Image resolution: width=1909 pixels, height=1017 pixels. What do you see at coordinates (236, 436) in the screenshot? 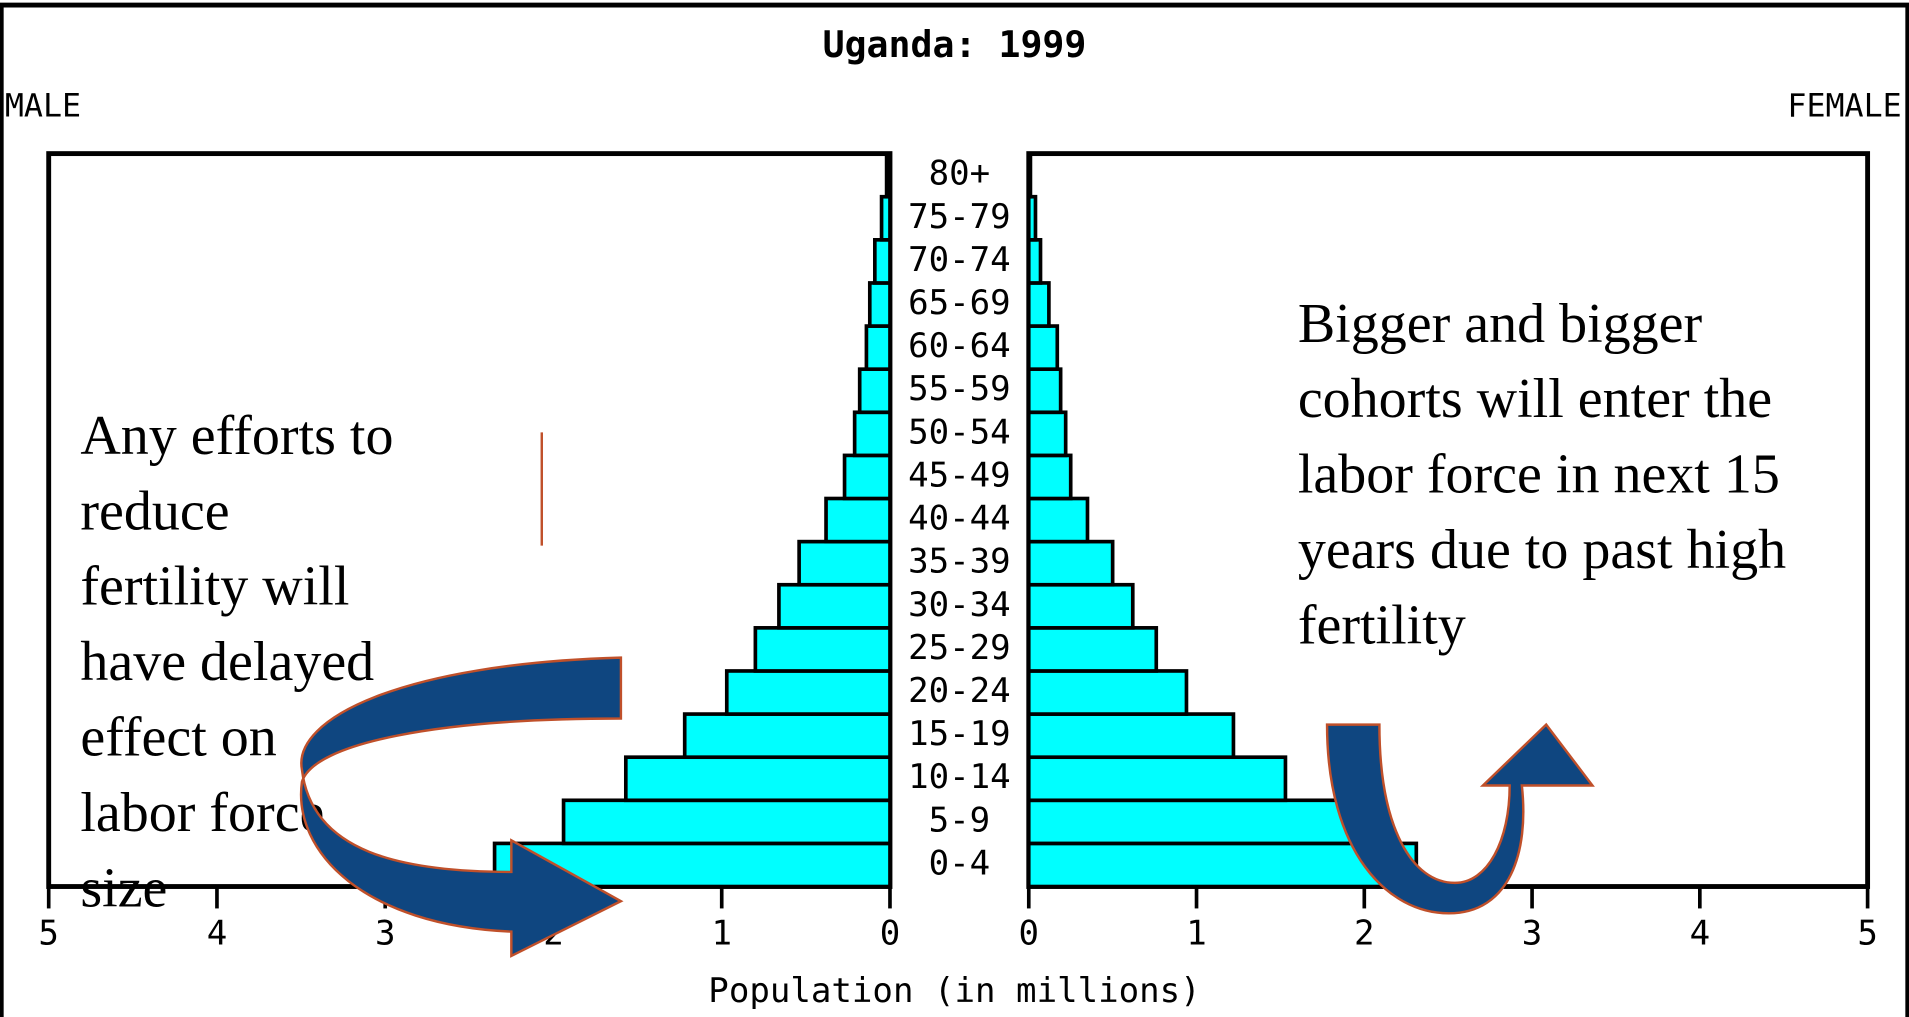
I see `annotation-line: Any efforts to` at bounding box center [236, 436].